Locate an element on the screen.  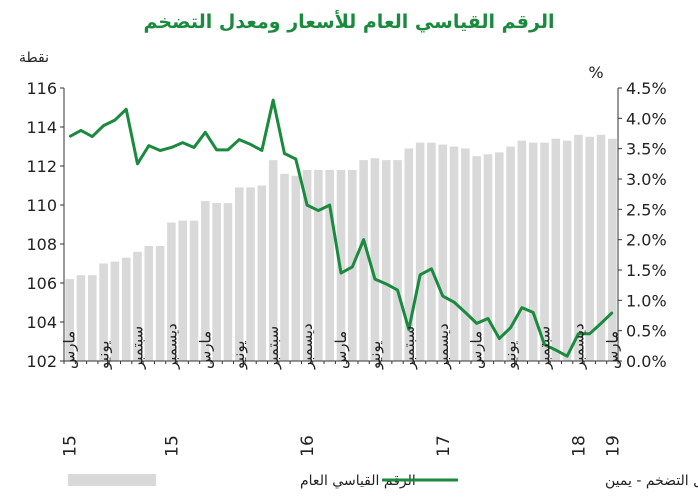
right-tick-label-1: 0.5% is located at coordinates (646, 331).